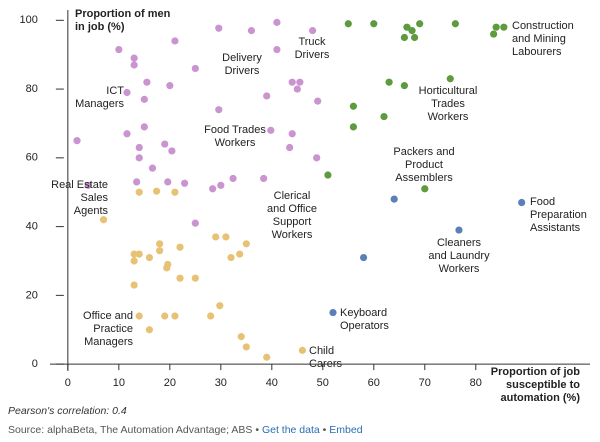 Image resolution: width=600 pixels, height=442 pixels. Describe the element at coordinates (113, 329) in the screenshot. I see `annotation: Practice` at that location.